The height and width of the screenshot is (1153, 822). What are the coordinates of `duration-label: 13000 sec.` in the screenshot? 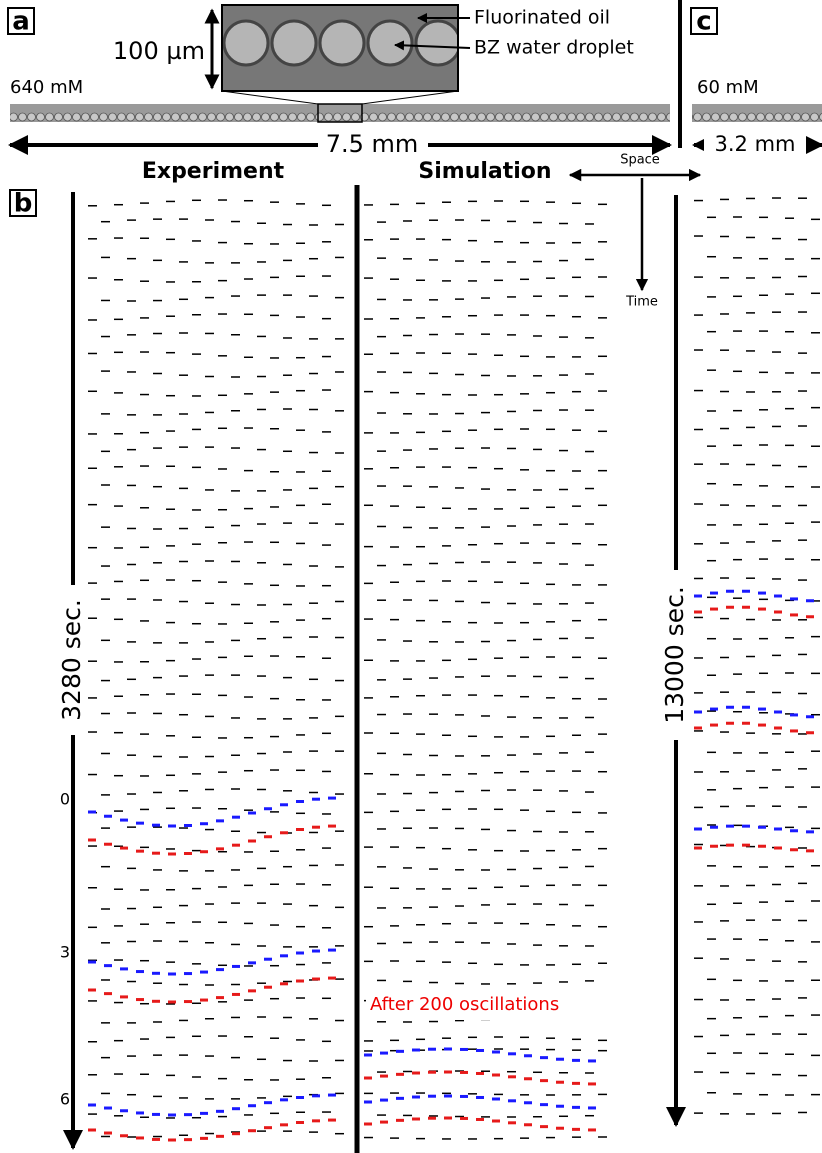 It's located at (674, 655).